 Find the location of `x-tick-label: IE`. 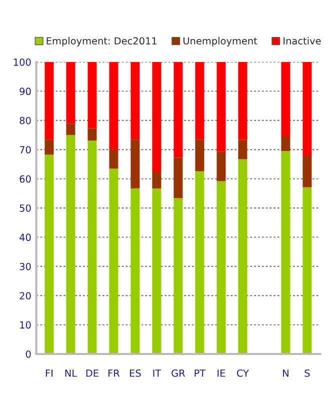

x-tick-label: IE is located at coordinates (222, 373).